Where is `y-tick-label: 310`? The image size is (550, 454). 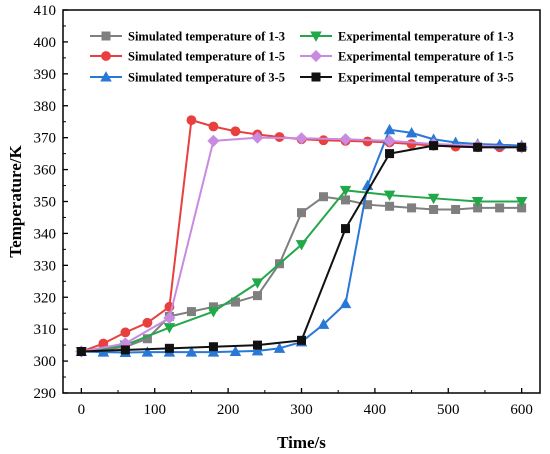 y-tick-label: 310 is located at coordinates (45, 330).